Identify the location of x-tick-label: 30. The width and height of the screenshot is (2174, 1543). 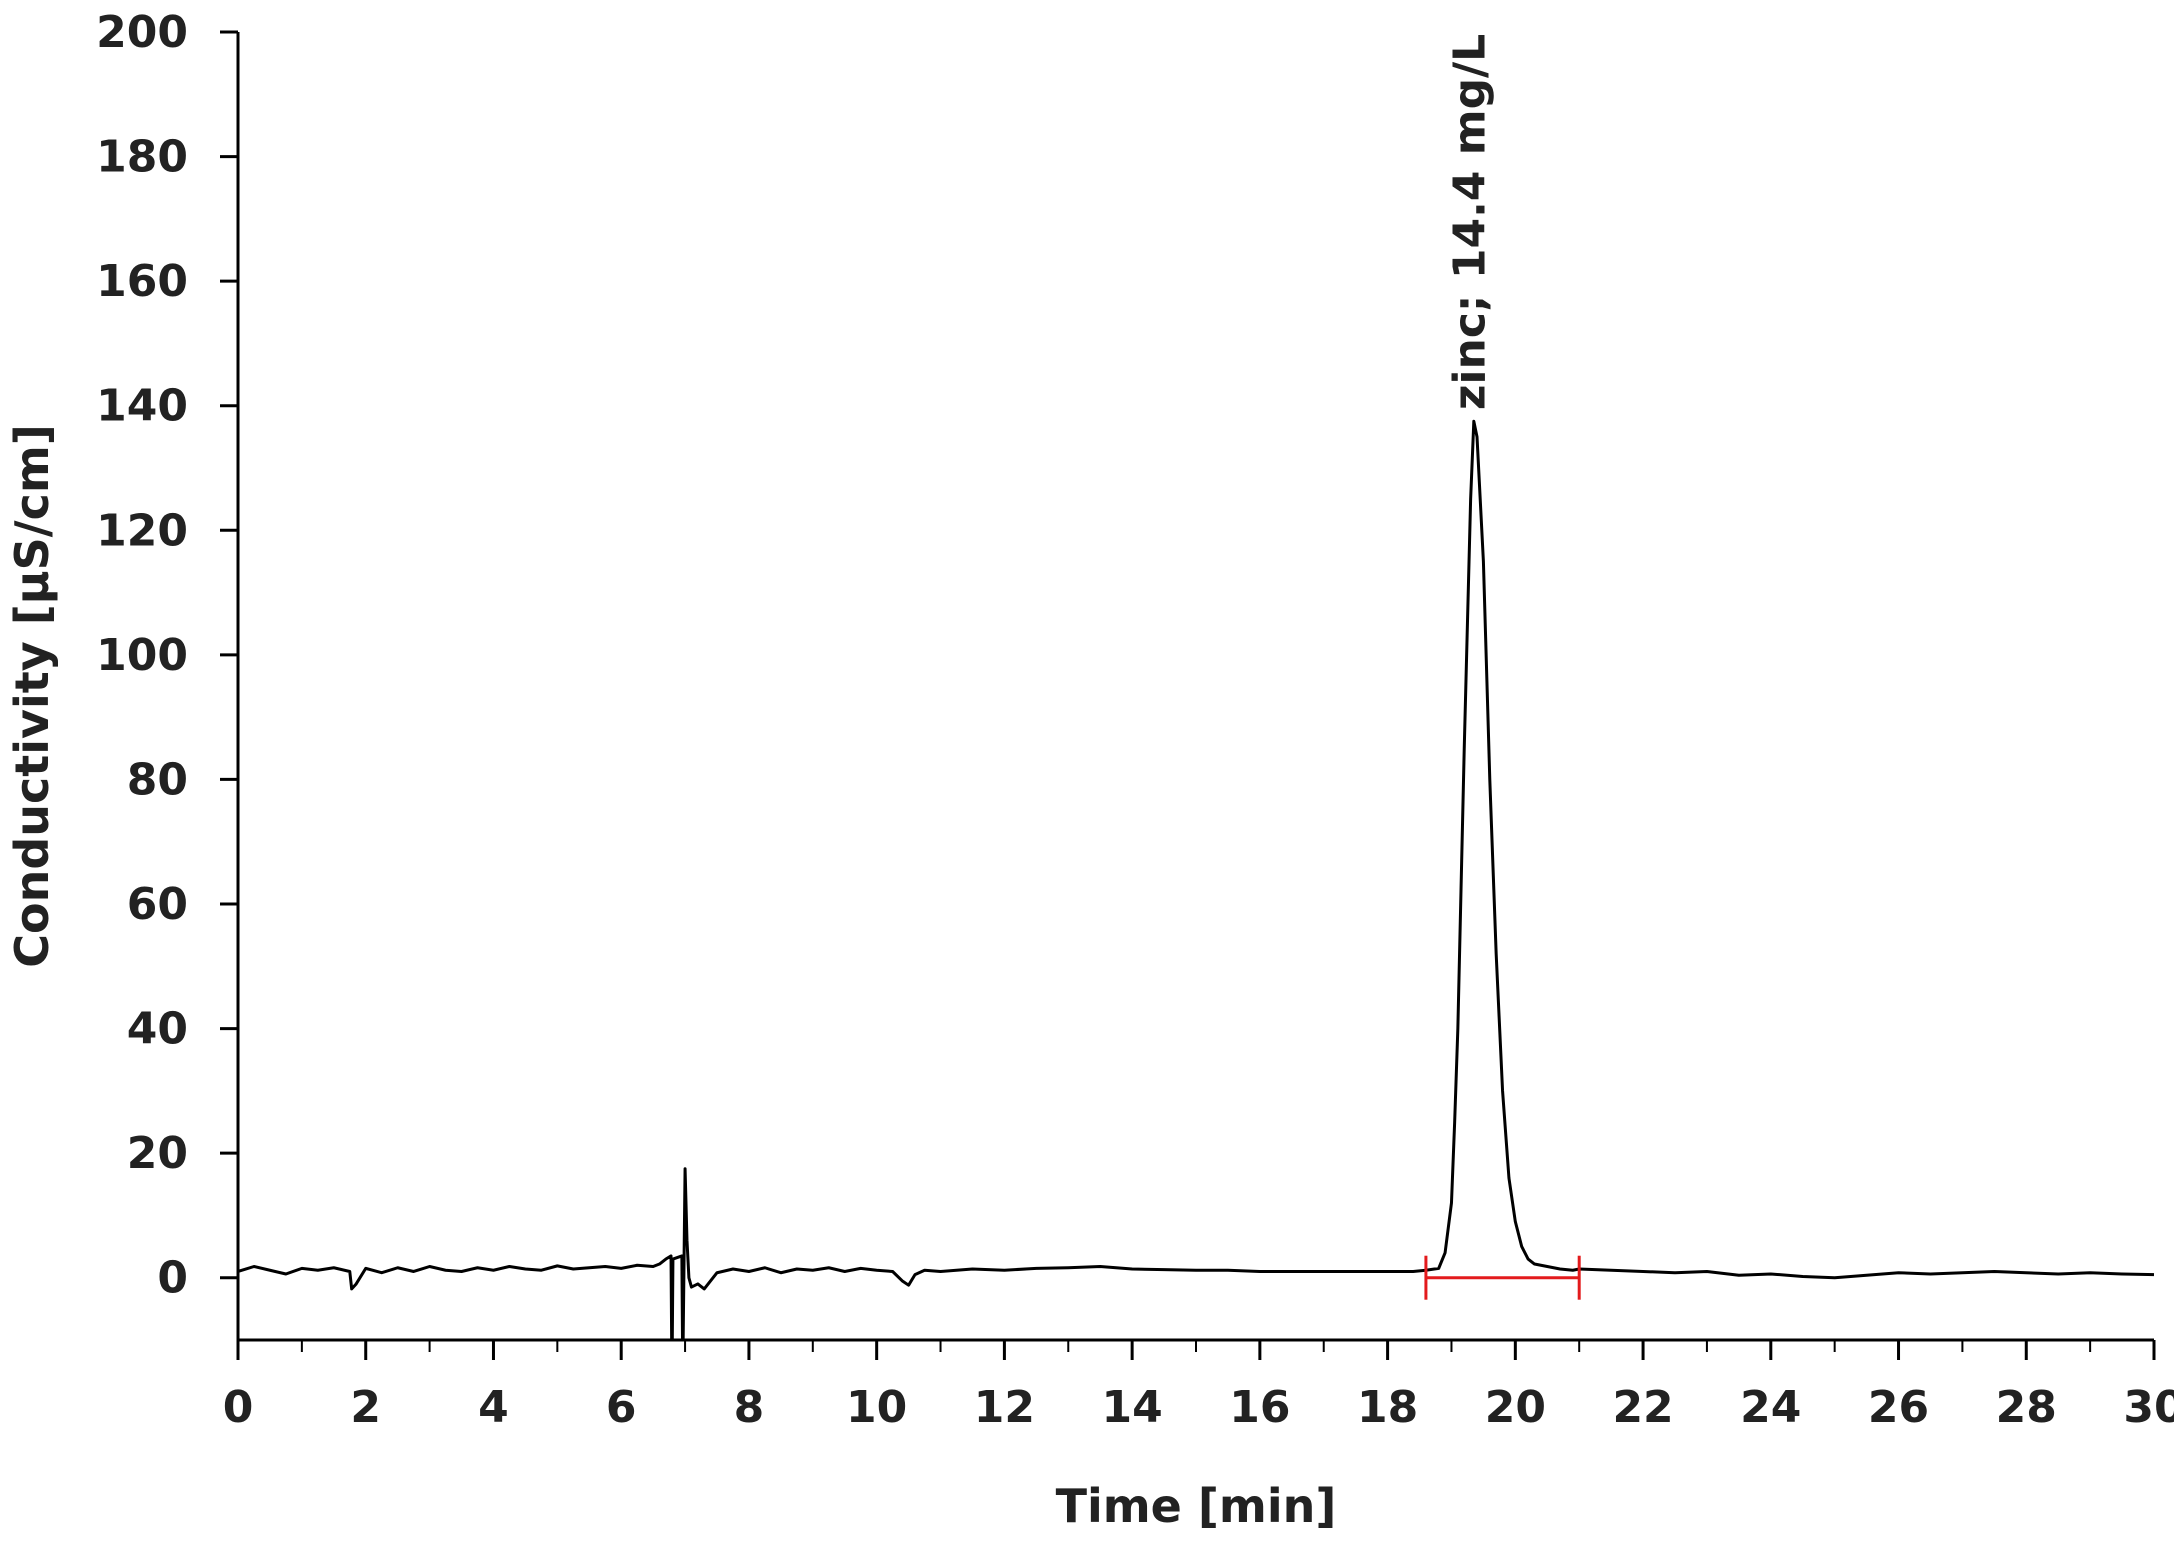
(2148, 1407).